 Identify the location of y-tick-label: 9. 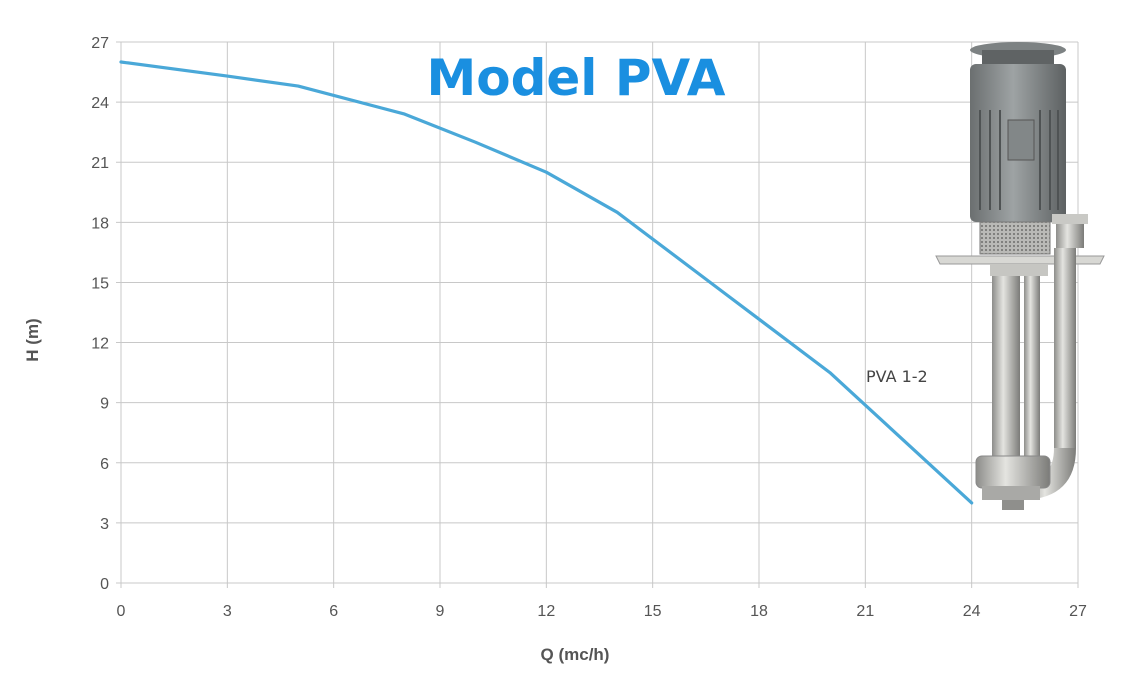
(104, 404).